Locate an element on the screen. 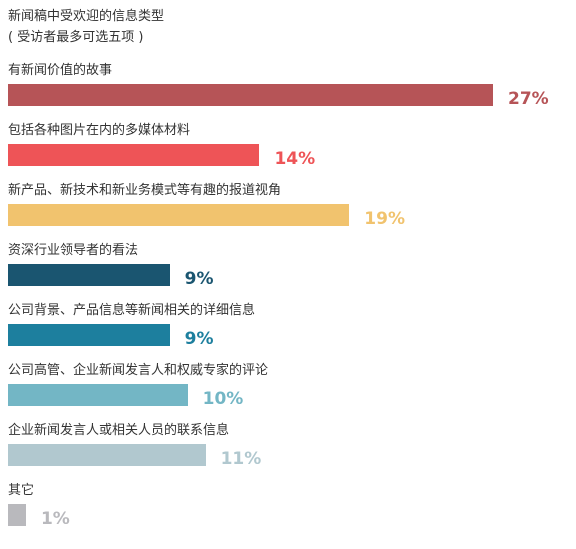 The width and height of the screenshot is (576, 549). category-label: 企业新闻发言人或相关人员的联系信息 is located at coordinates (119, 430).